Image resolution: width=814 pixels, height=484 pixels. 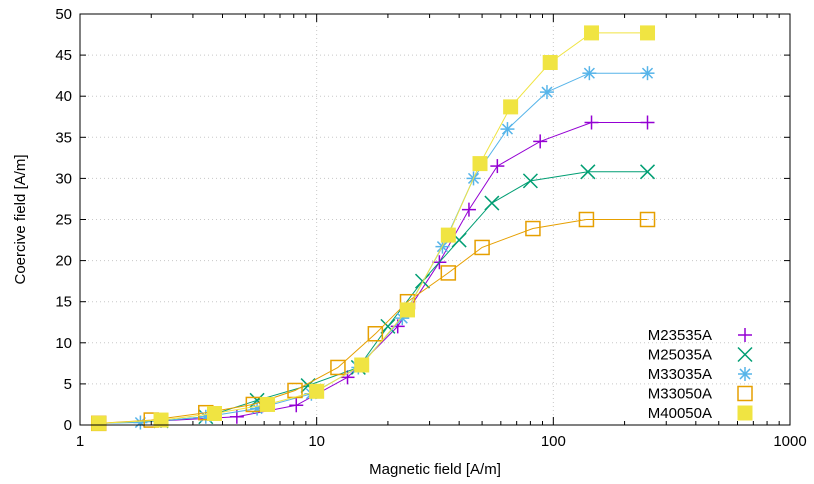 What do you see at coordinates (63, 14) in the screenshot?
I see `y-tick-label: 50` at bounding box center [63, 14].